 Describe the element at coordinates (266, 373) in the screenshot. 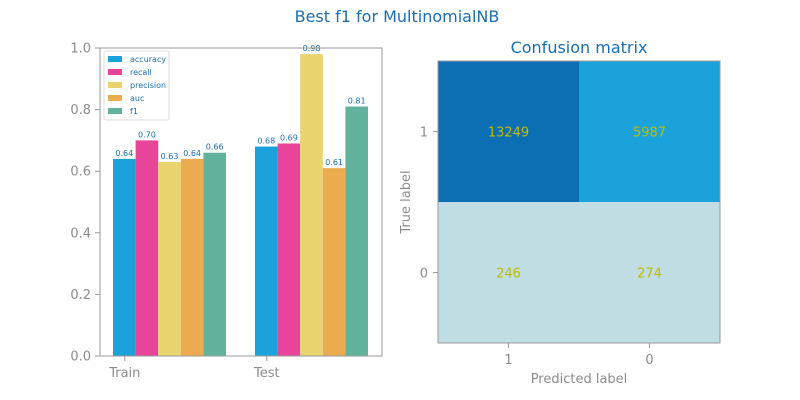

I see `x-tick-label: Test` at that location.